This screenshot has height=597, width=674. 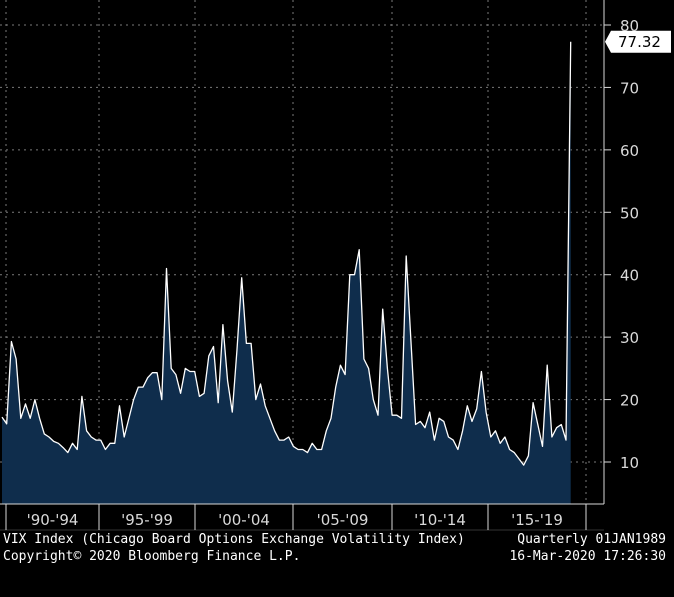 What do you see at coordinates (537, 520) in the screenshot?
I see `x-tick-label: '15-'19` at bounding box center [537, 520].